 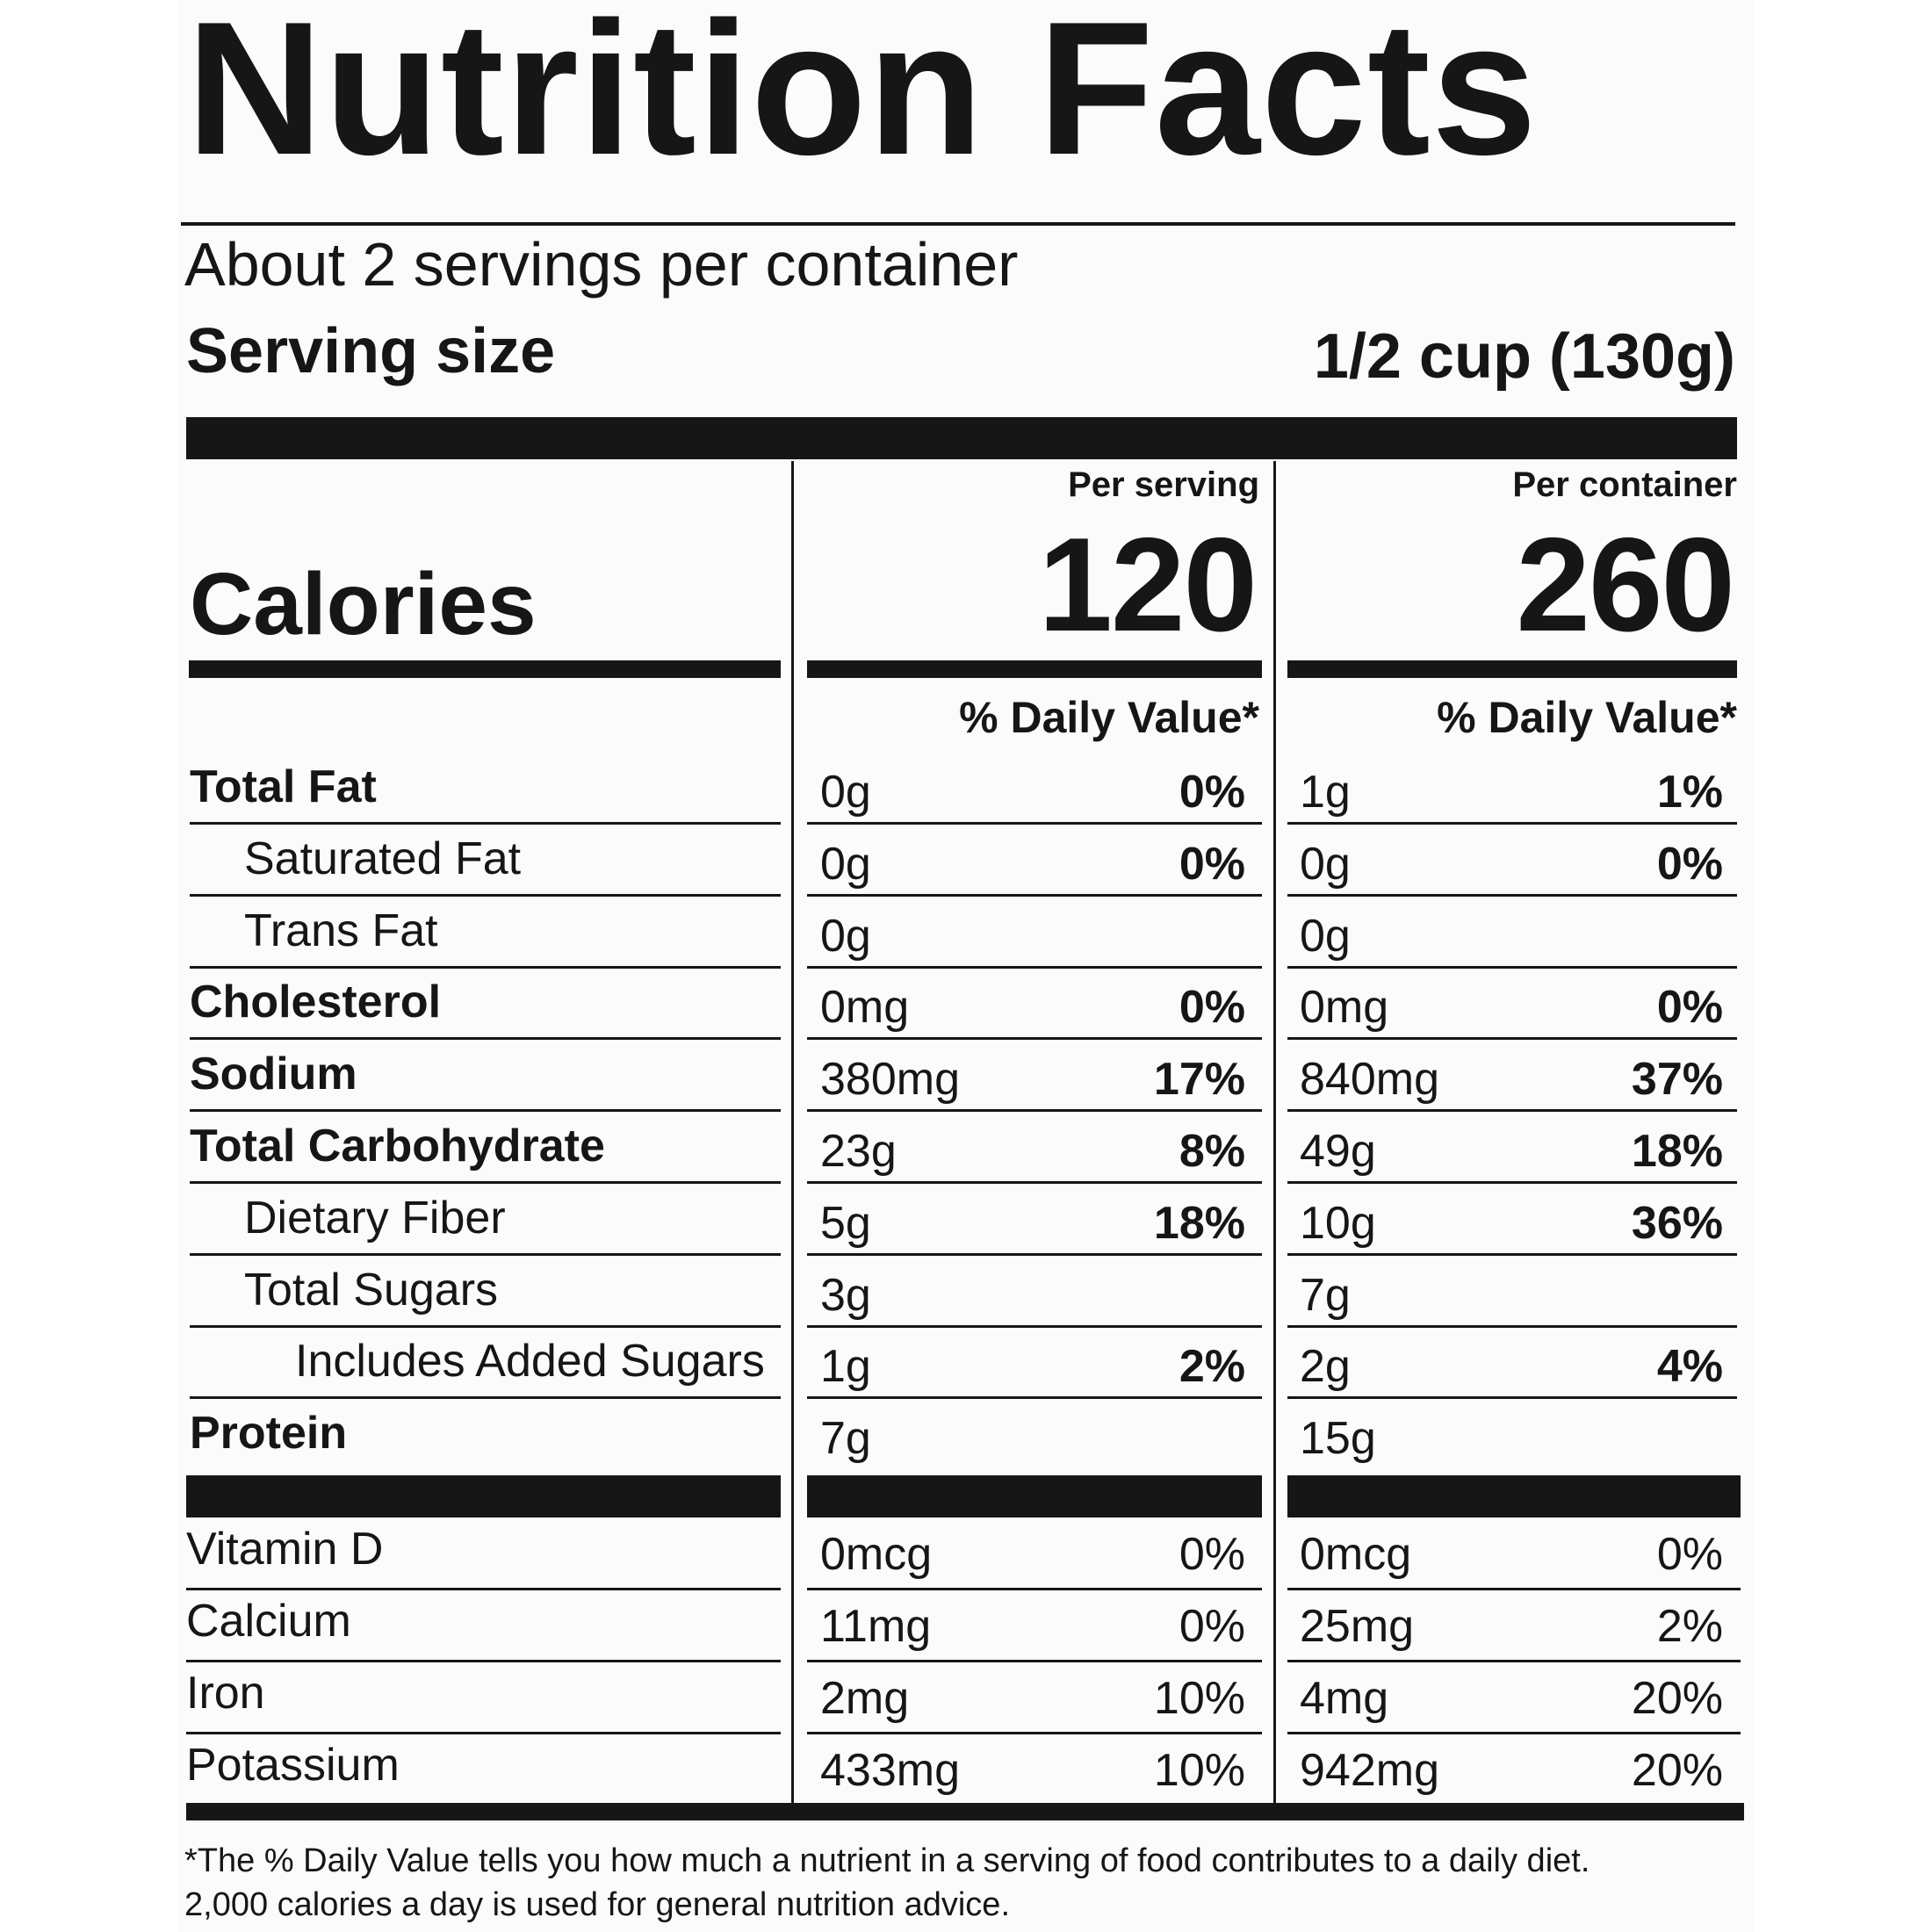 What do you see at coordinates (846, 1367) in the screenshot?
I see `serving-amount: 1g` at bounding box center [846, 1367].